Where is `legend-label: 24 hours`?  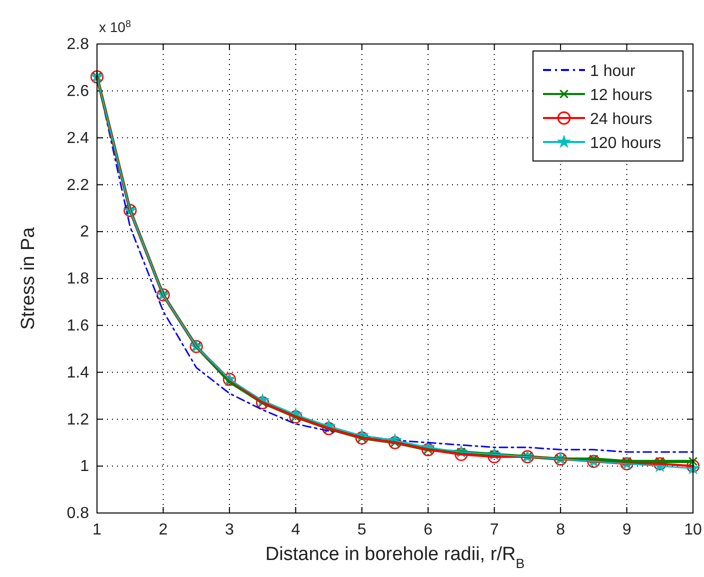 legend-label: 24 hours is located at coordinates (621, 119).